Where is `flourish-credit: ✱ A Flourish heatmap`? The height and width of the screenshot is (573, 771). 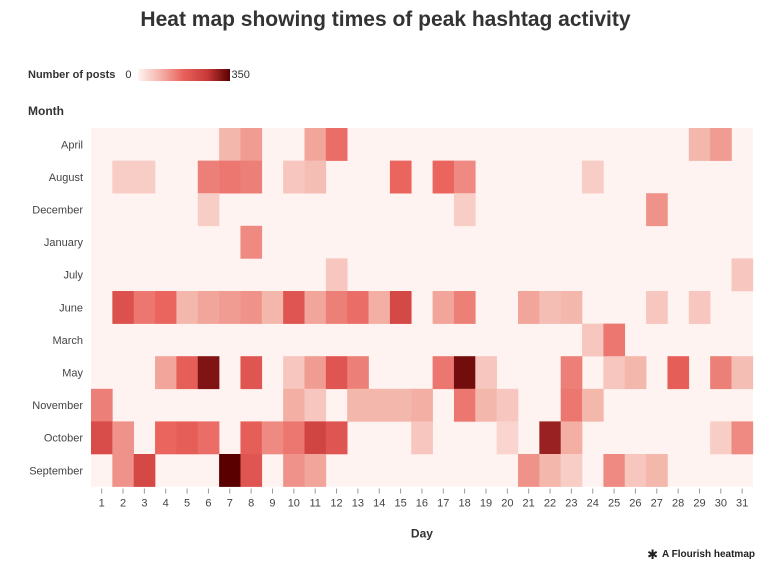 flourish-credit: ✱ A Flourish heatmap is located at coordinates (701, 554).